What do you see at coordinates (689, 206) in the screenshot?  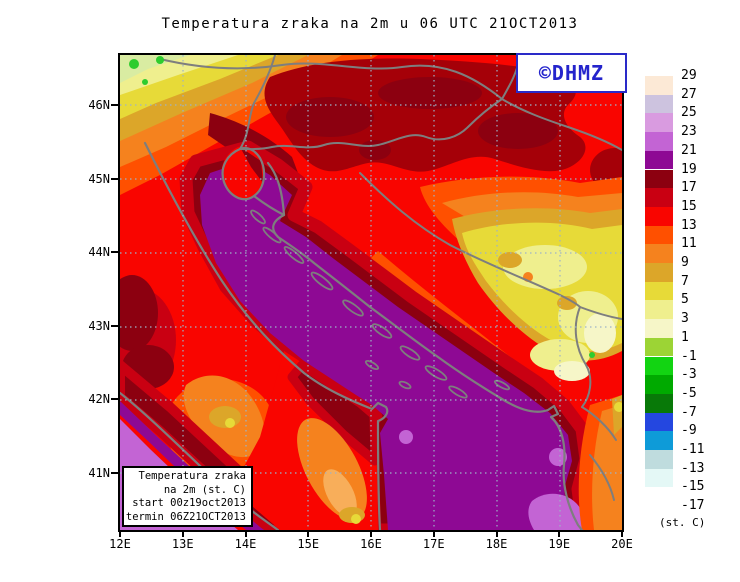 I see `colorbar-label: 15` at bounding box center [689, 206].